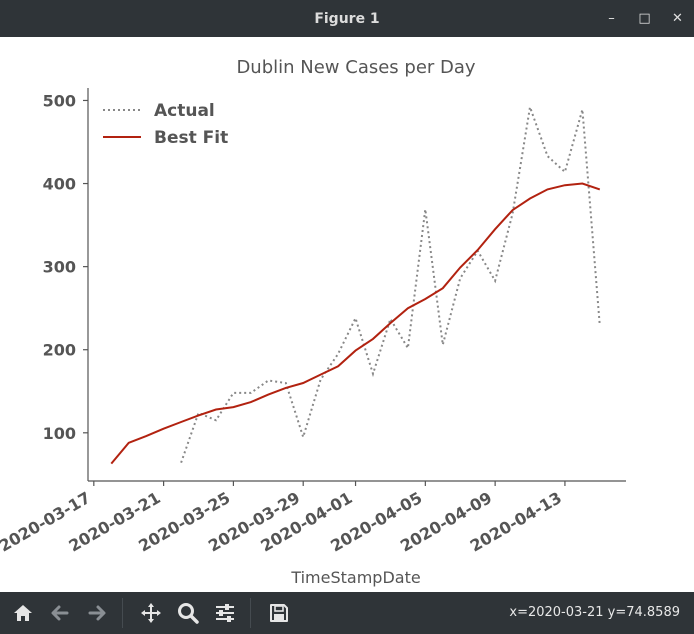 The height and width of the screenshot is (634, 694). Describe the element at coordinates (59, 100) in the screenshot. I see `y-tick-label: 500` at that location.